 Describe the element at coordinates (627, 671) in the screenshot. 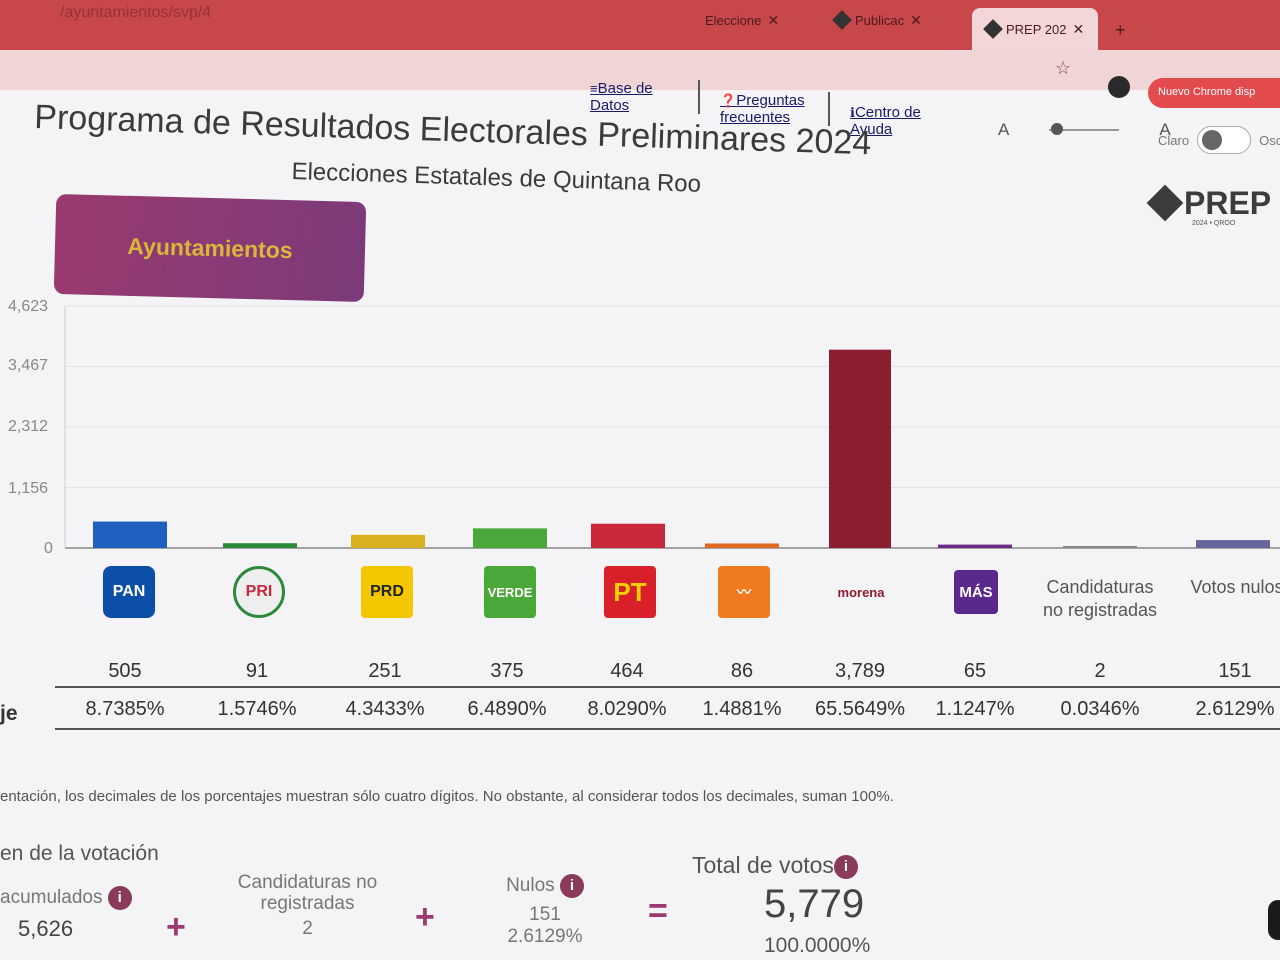

I see `vote-cell: 464` at that location.